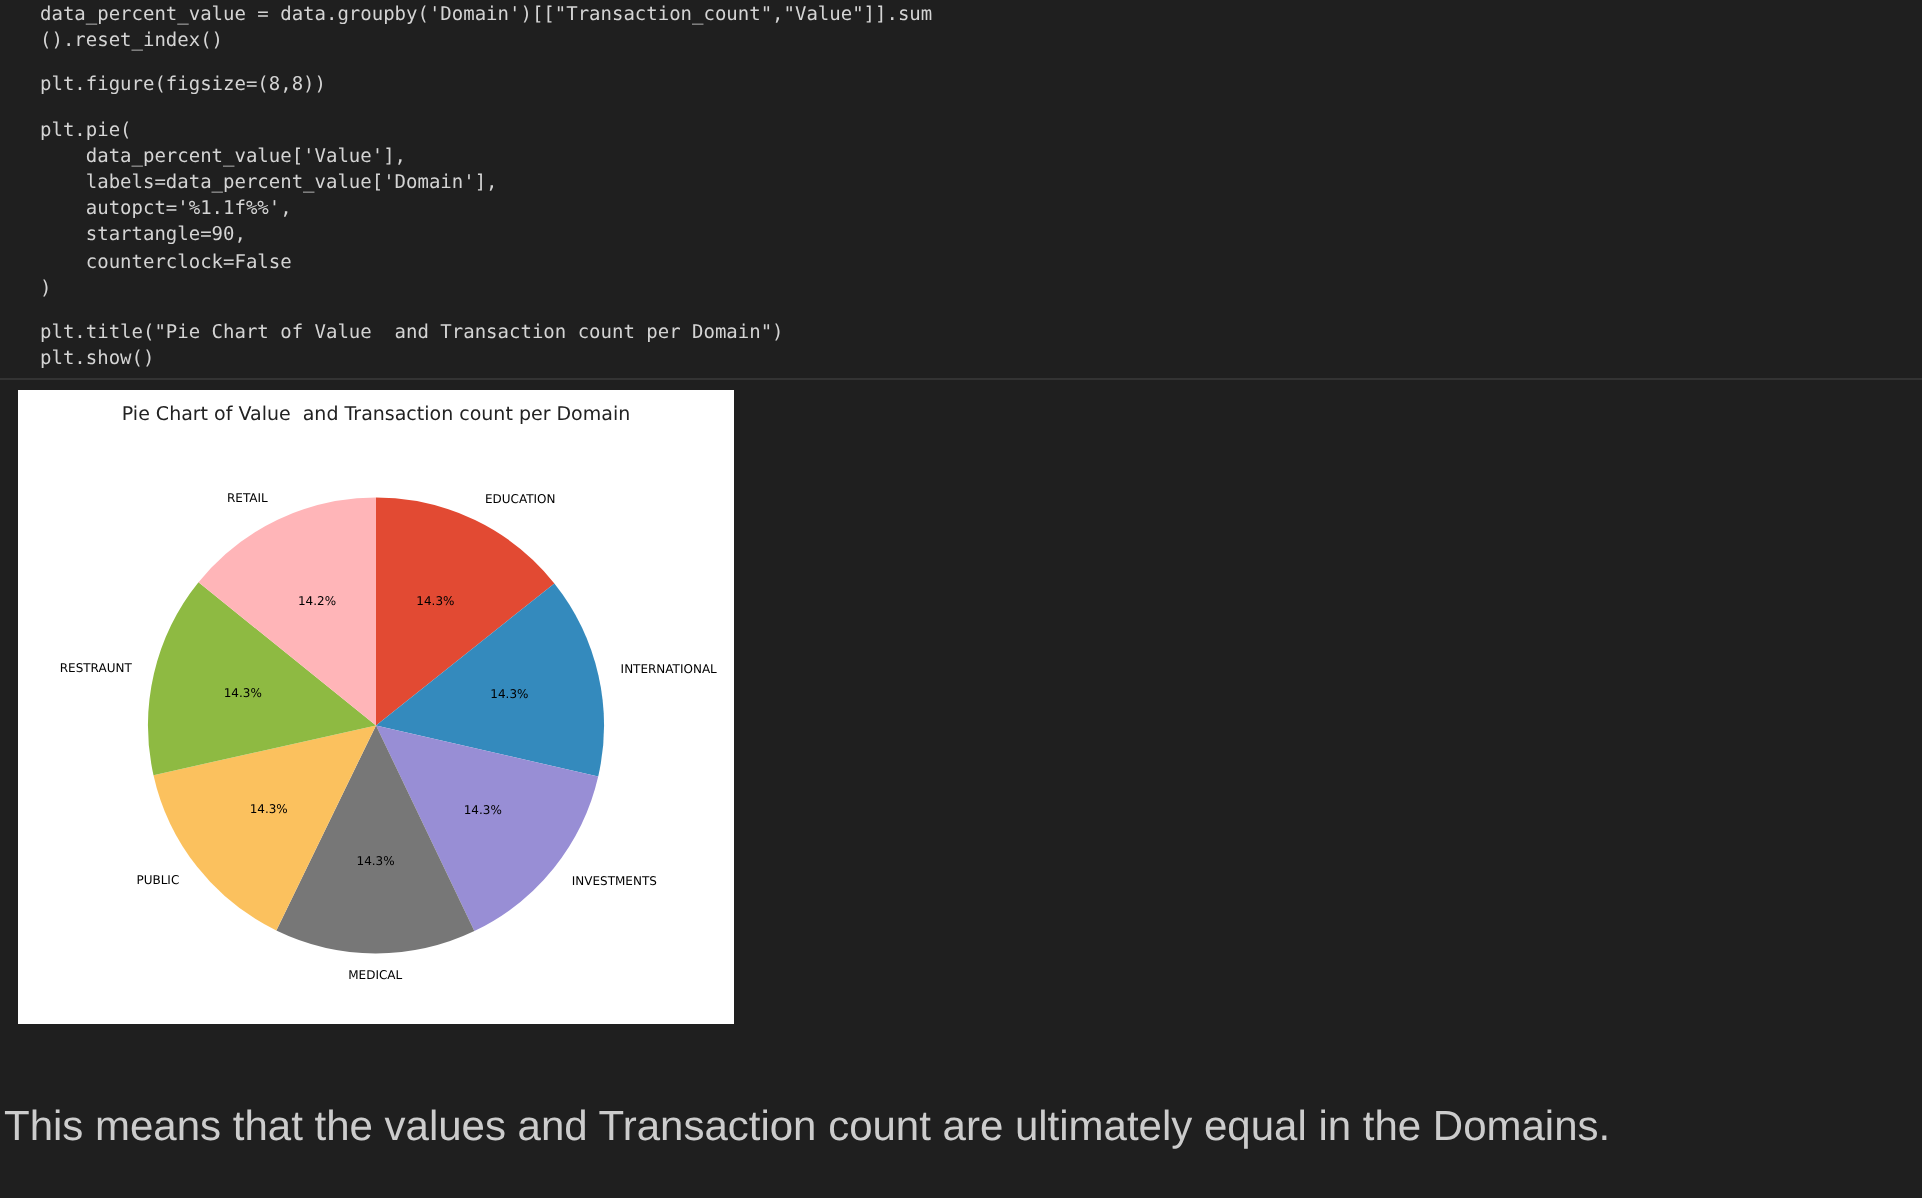 The image size is (1922, 1198). What do you see at coordinates (188, 209) in the screenshot?
I see `text: autopct='%1.1f%%',` at bounding box center [188, 209].